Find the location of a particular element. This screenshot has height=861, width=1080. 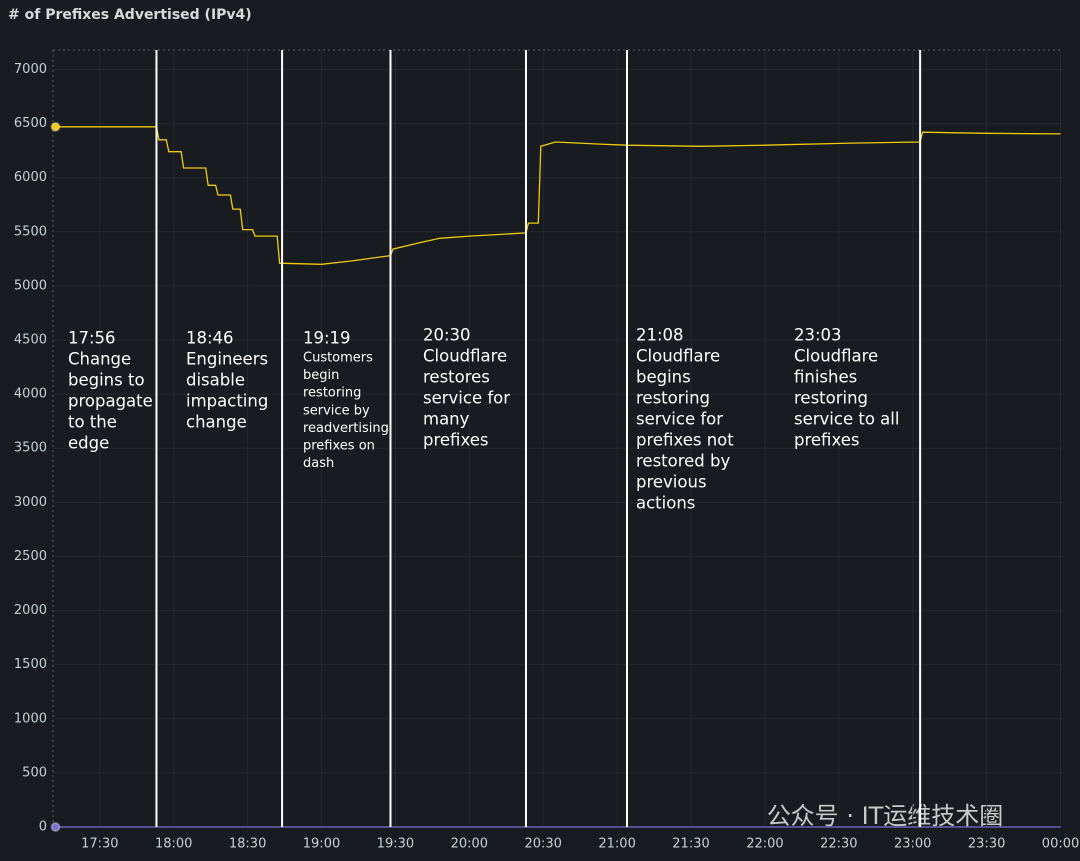

x-tick-label: 22:30 is located at coordinates (838, 844).